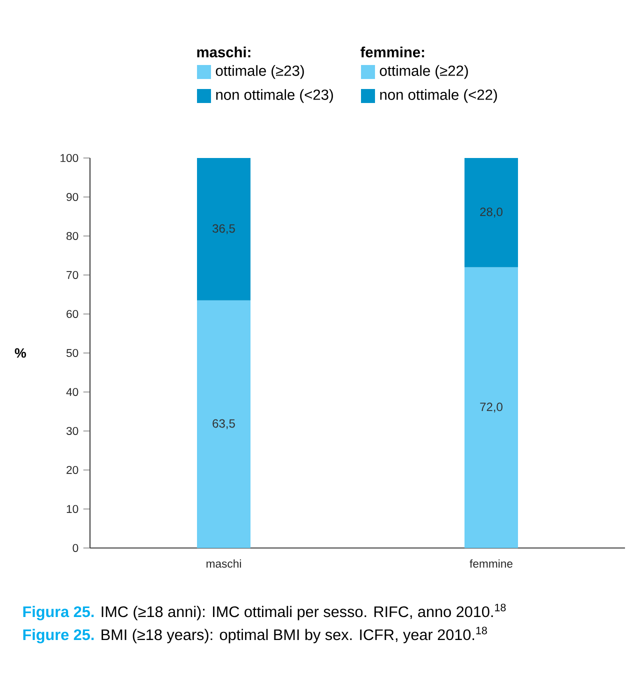 The width and height of the screenshot is (634, 675). What do you see at coordinates (223, 563) in the screenshot?
I see `x-tick-label: maschi` at bounding box center [223, 563].